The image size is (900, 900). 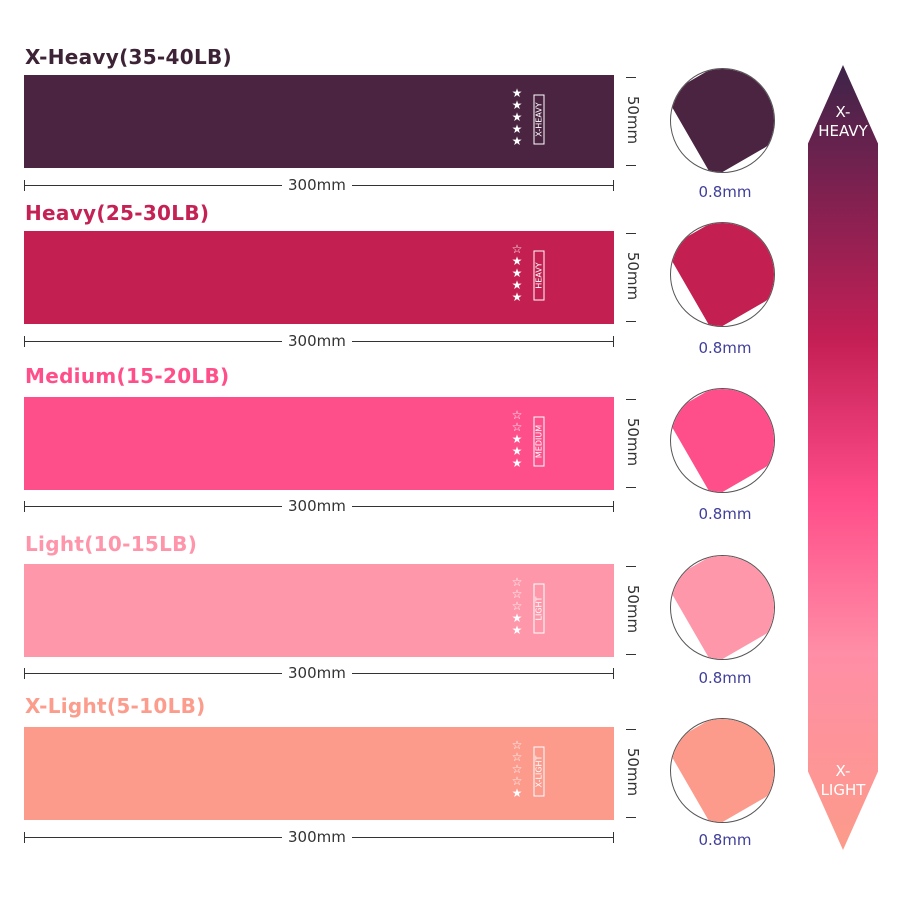 What do you see at coordinates (539, 275) in the screenshot?
I see `level-tag: HEAVY` at bounding box center [539, 275].